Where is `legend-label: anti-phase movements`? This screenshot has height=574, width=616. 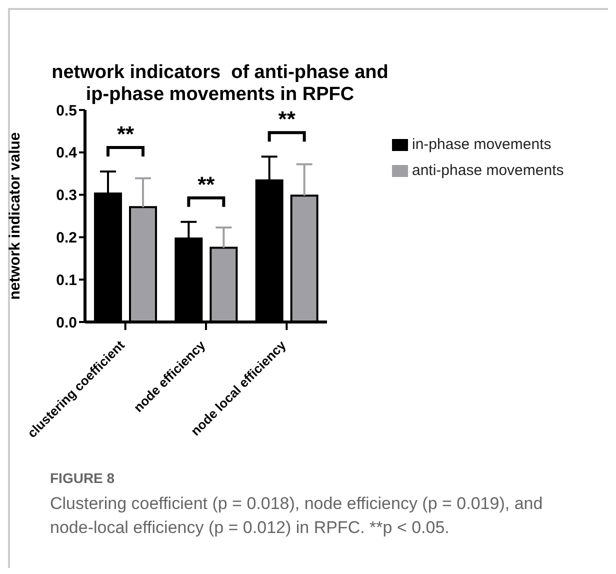
legend-label: anti-phase movements is located at coordinates (488, 170).